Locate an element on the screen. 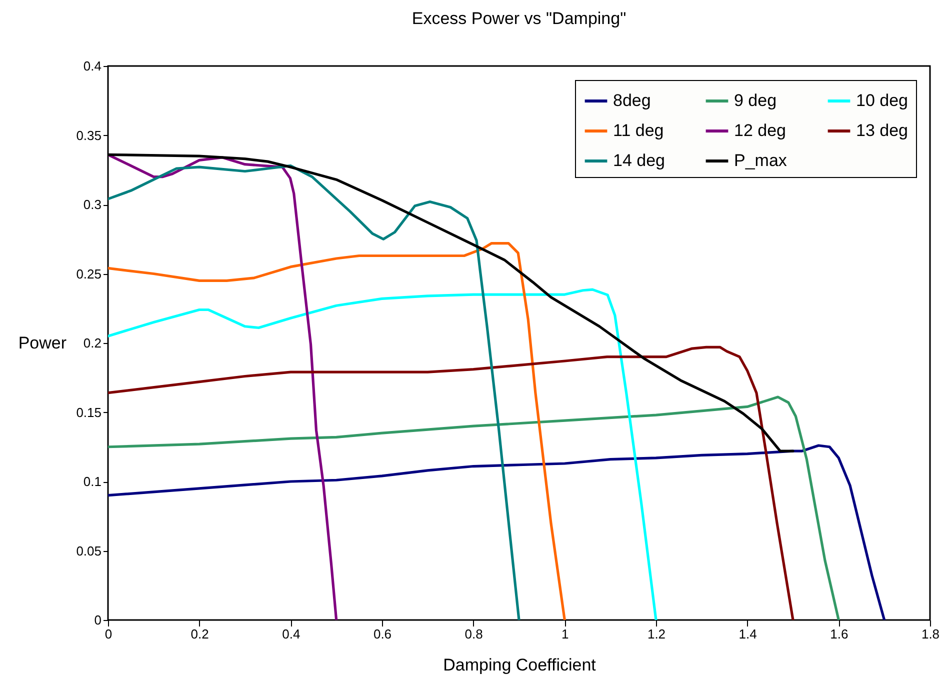 The width and height of the screenshot is (941, 693). y-tick-label: 0.25 is located at coordinates (89, 274).